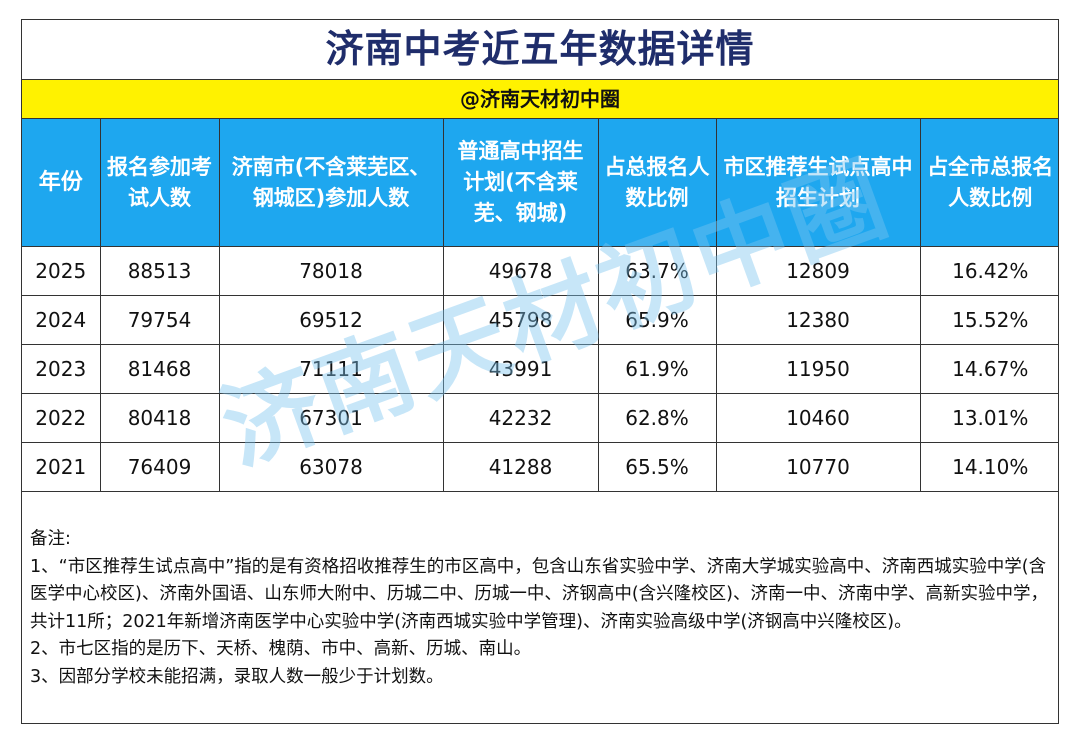 The height and width of the screenshot is (746, 1080). What do you see at coordinates (818, 418) in the screenshot?
I see `cell-recommended-plan: 10460` at bounding box center [818, 418].